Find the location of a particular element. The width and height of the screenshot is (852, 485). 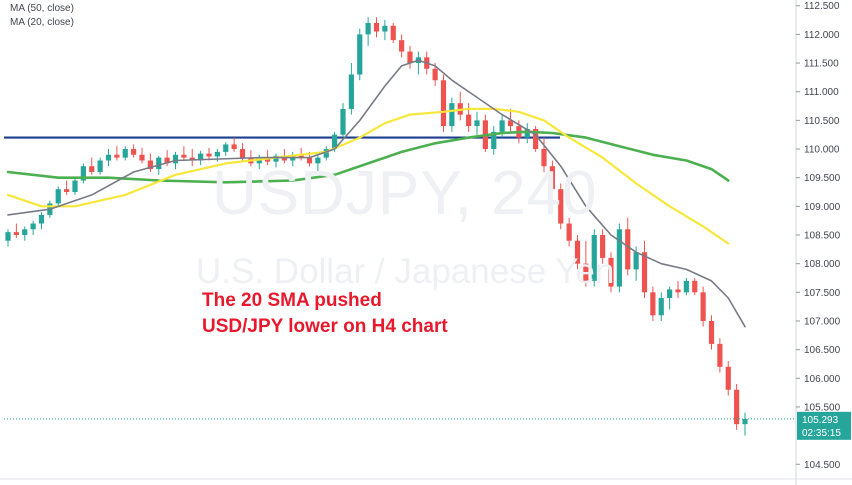

last-price-tag is located at coordinates (824, 425).